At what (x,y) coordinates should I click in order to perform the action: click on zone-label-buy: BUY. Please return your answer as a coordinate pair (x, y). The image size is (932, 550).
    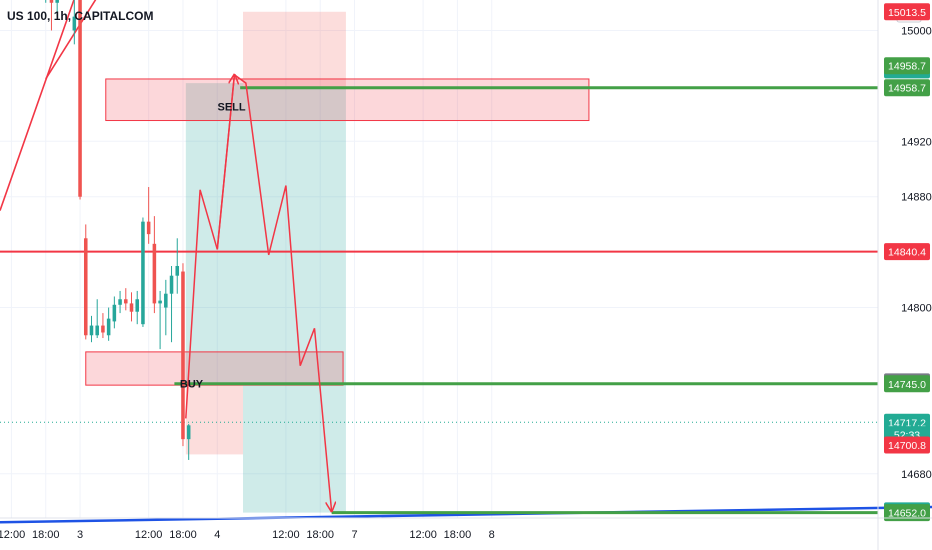
    Looking at the image, I should click on (192, 385).